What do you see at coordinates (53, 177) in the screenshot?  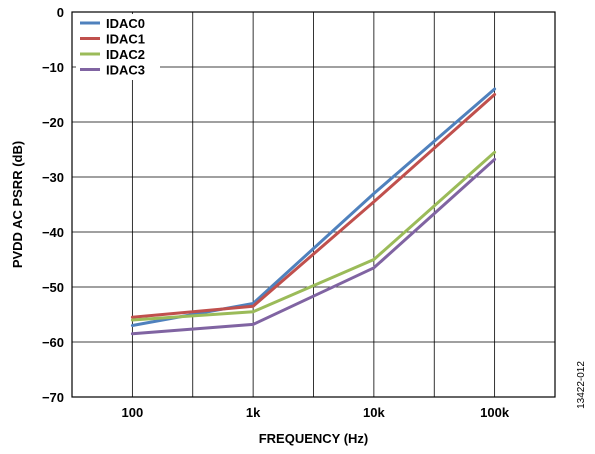 I see `y-tick-label: −30` at bounding box center [53, 177].